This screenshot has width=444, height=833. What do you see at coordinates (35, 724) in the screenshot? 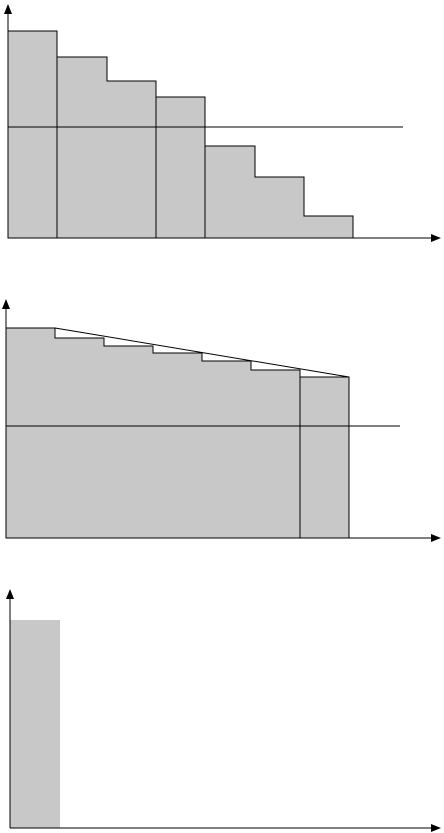
I see `bar` at bounding box center [35, 724].